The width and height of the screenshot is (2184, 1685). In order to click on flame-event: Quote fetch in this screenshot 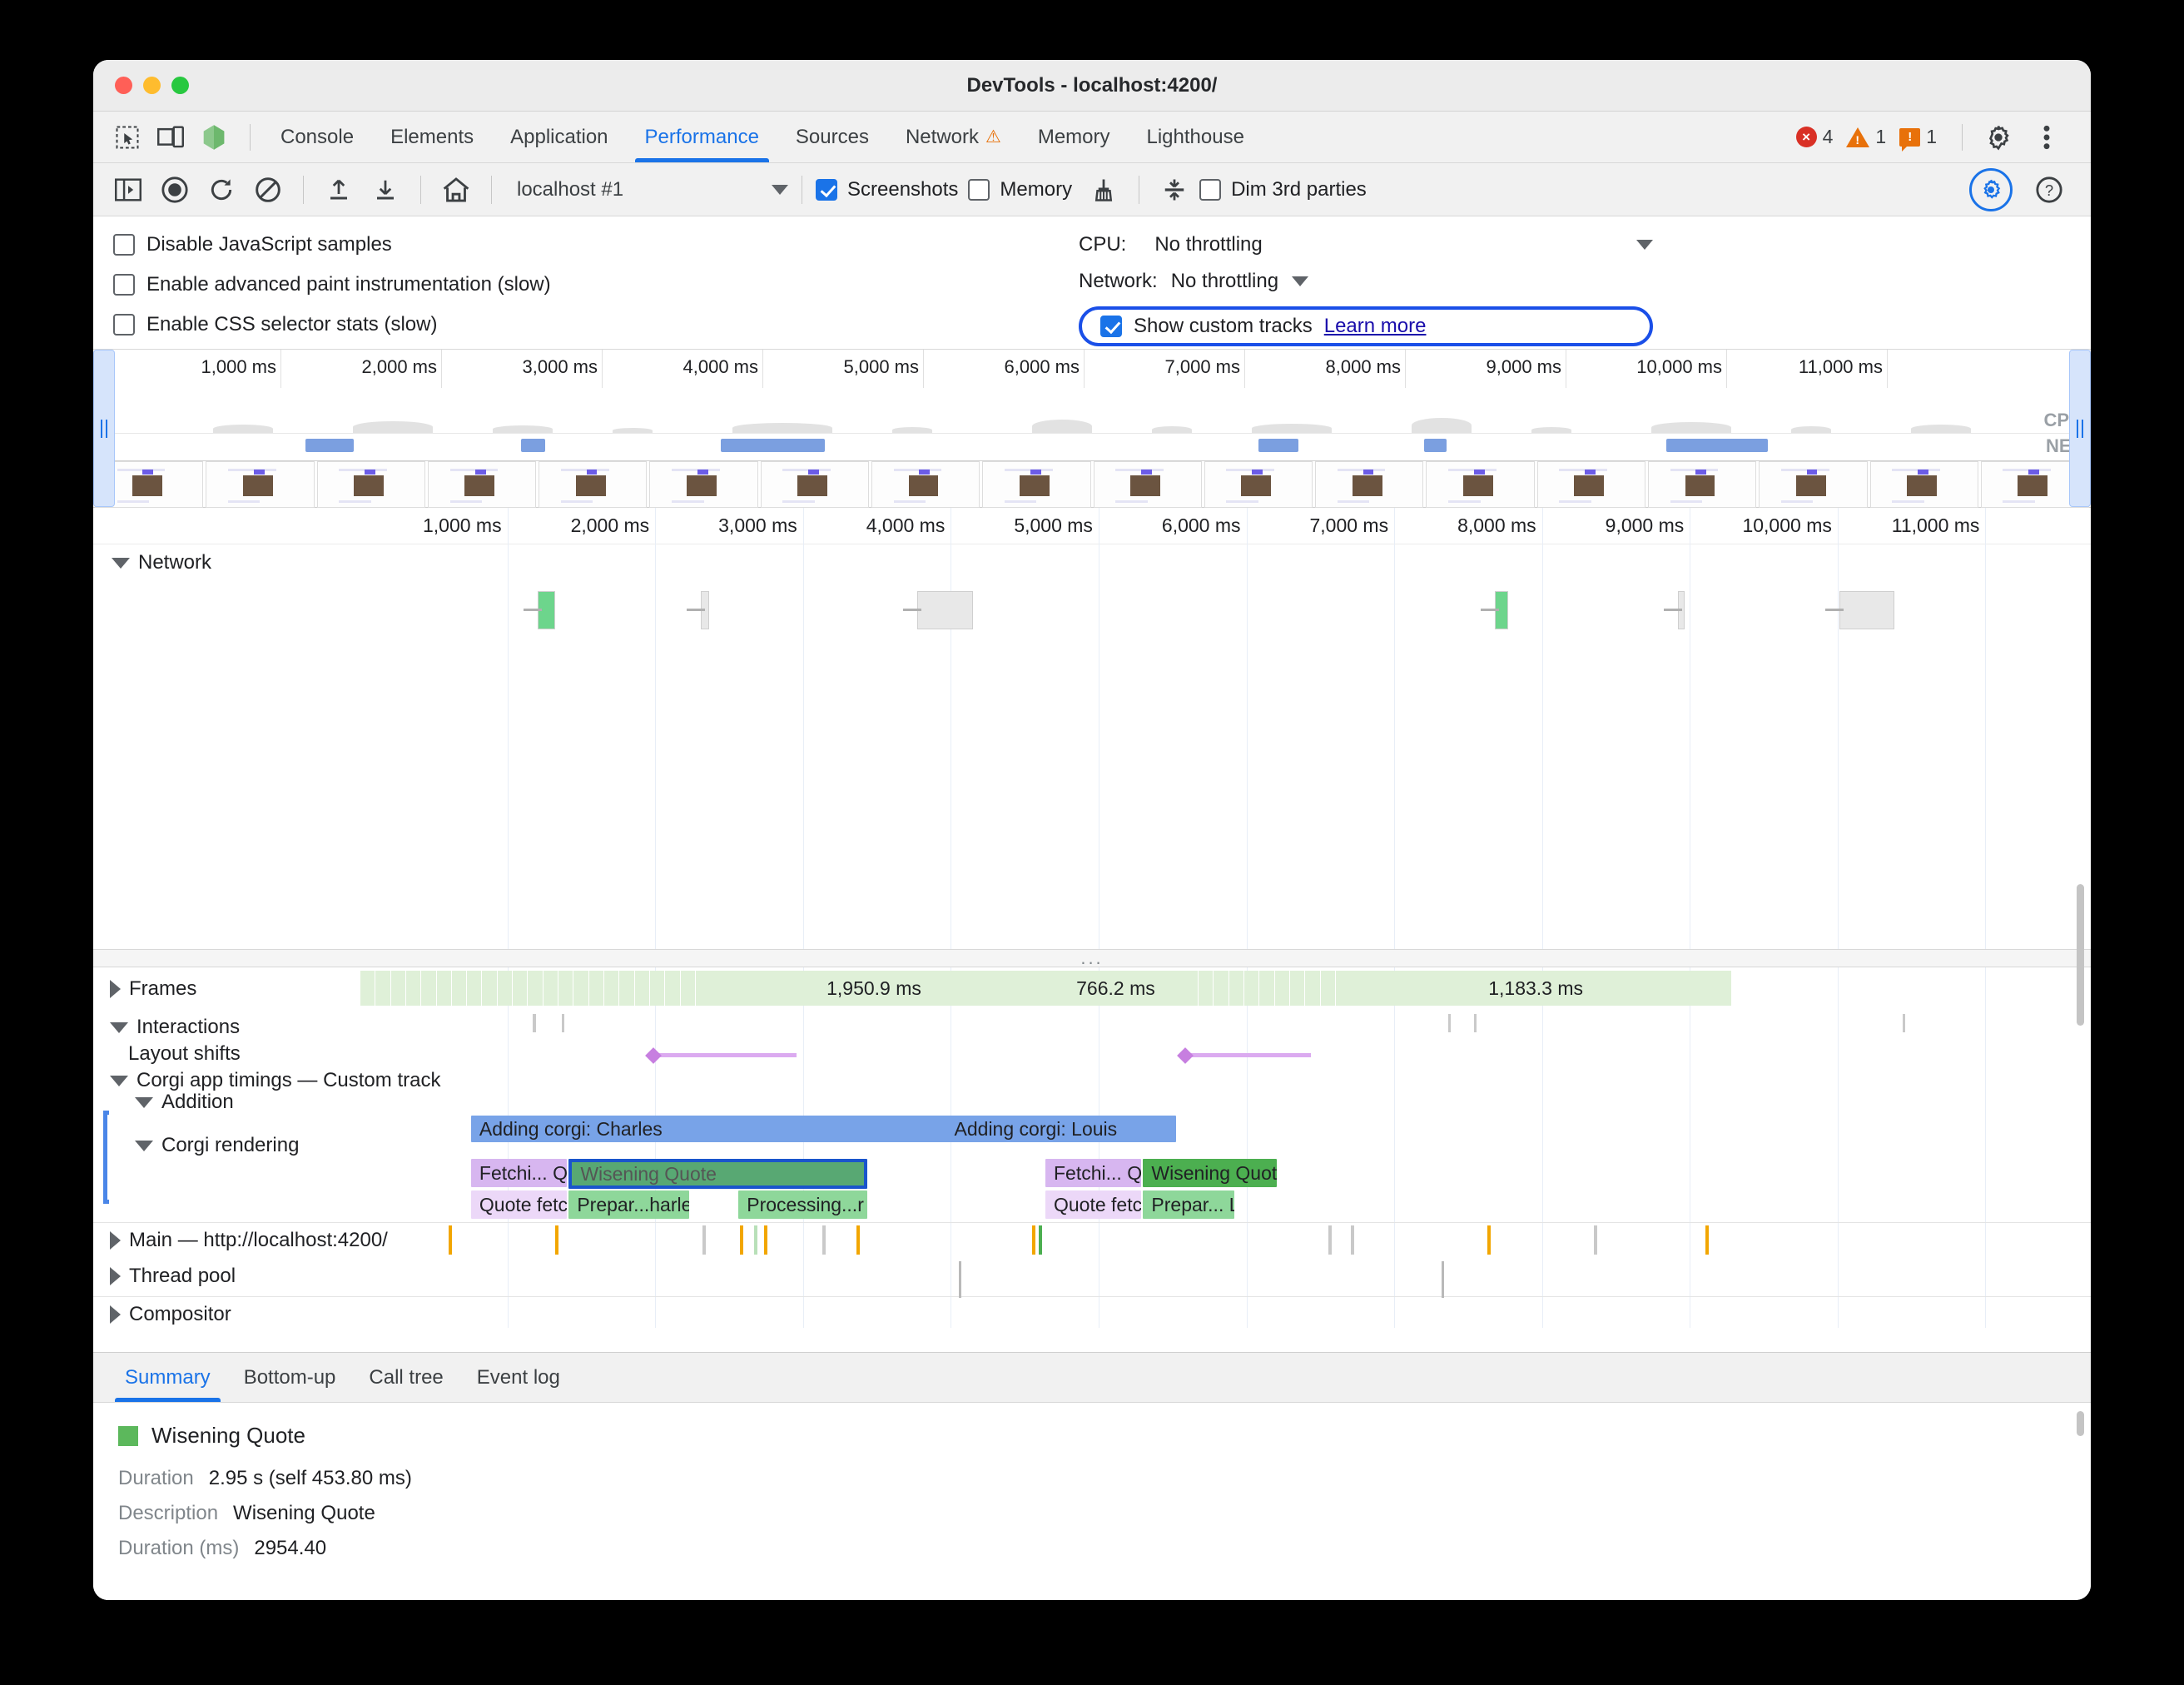, I will do `click(519, 1204)`.